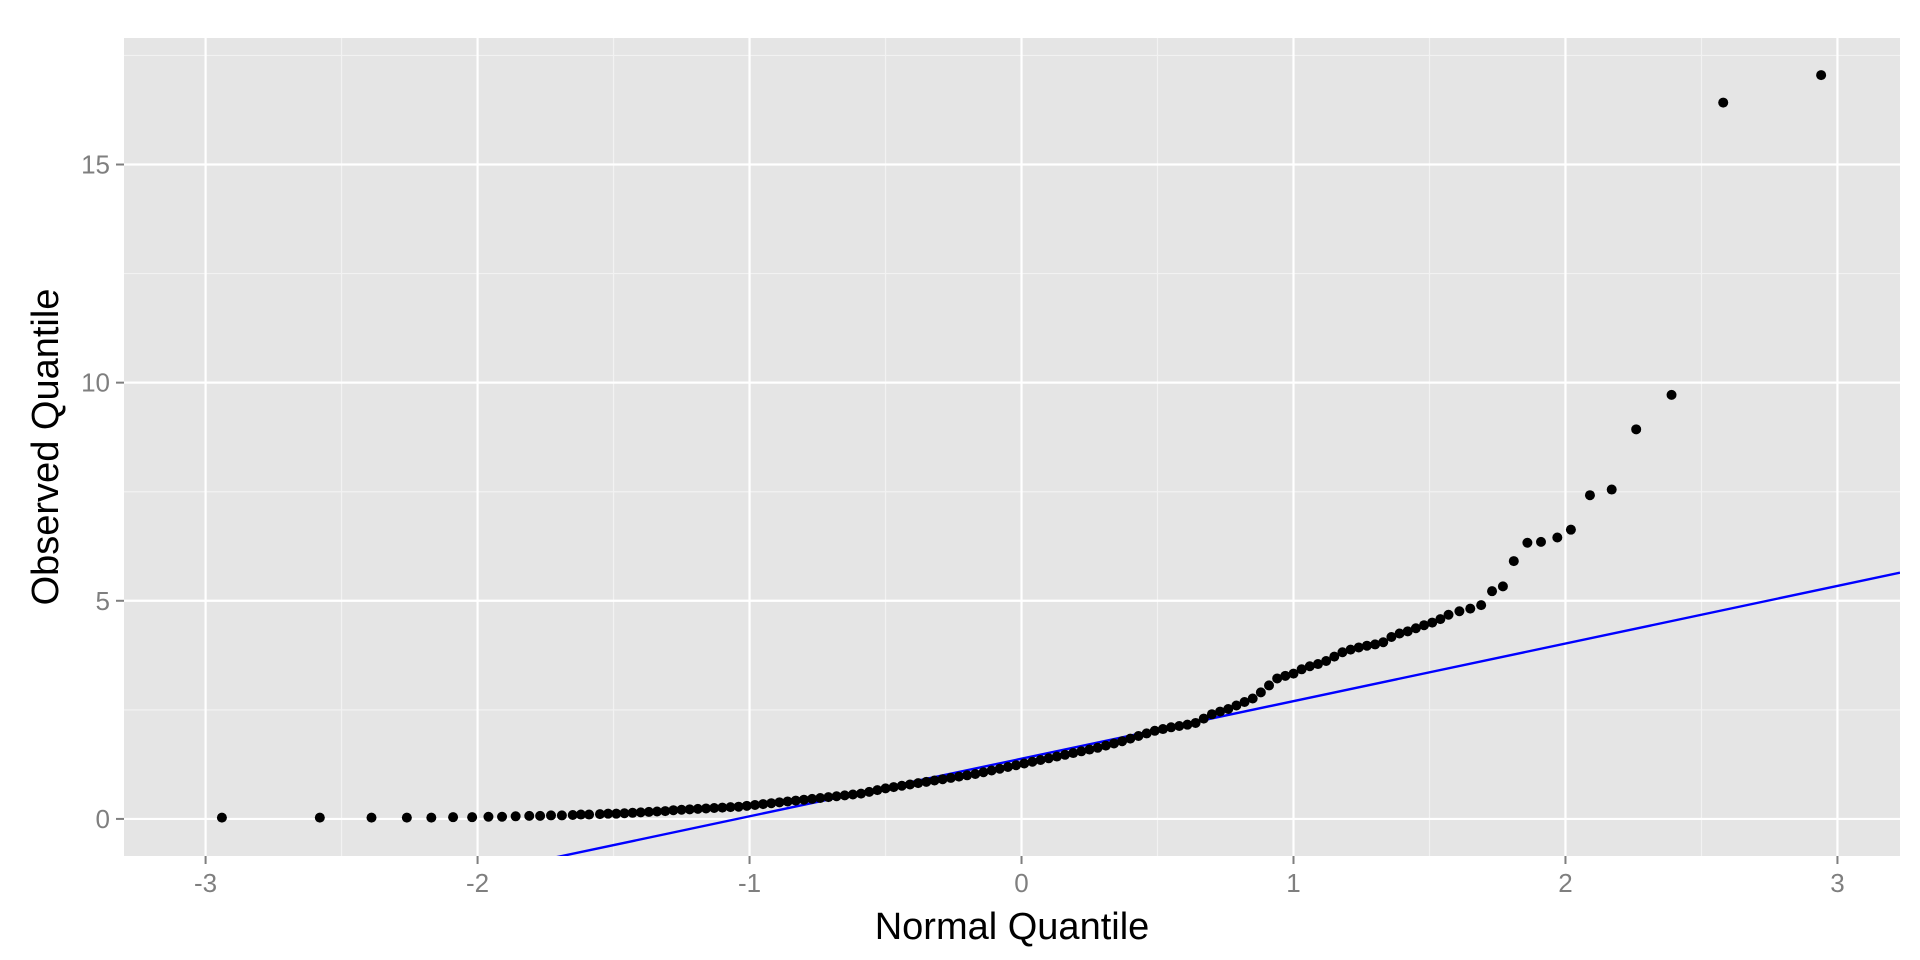 The height and width of the screenshot is (960, 1920). What do you see at coordinates (103, 601) in the screenshot?
I see `y-tick-label: 5` at bounding box center [103, 601].